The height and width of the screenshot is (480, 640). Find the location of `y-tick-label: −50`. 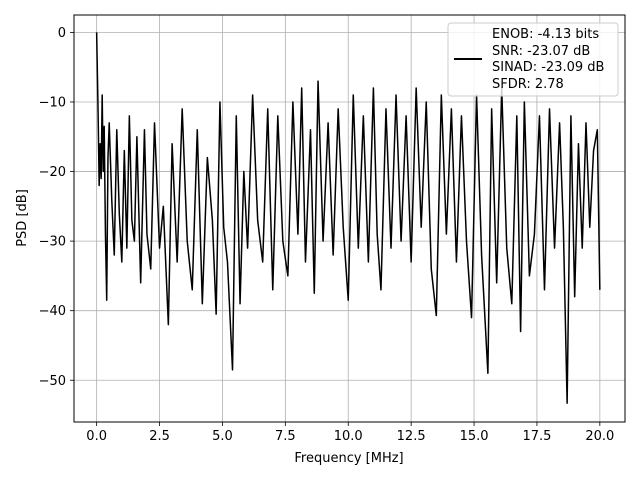

y-tick-label: −50 is located at coordinates (52, 381).